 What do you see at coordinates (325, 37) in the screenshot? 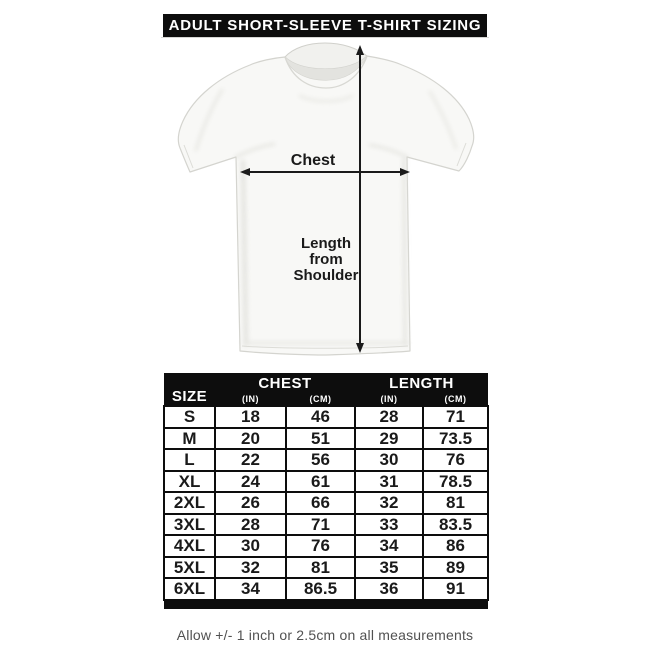
I see `title-bar-shadow` at bounding box center [325, 37].